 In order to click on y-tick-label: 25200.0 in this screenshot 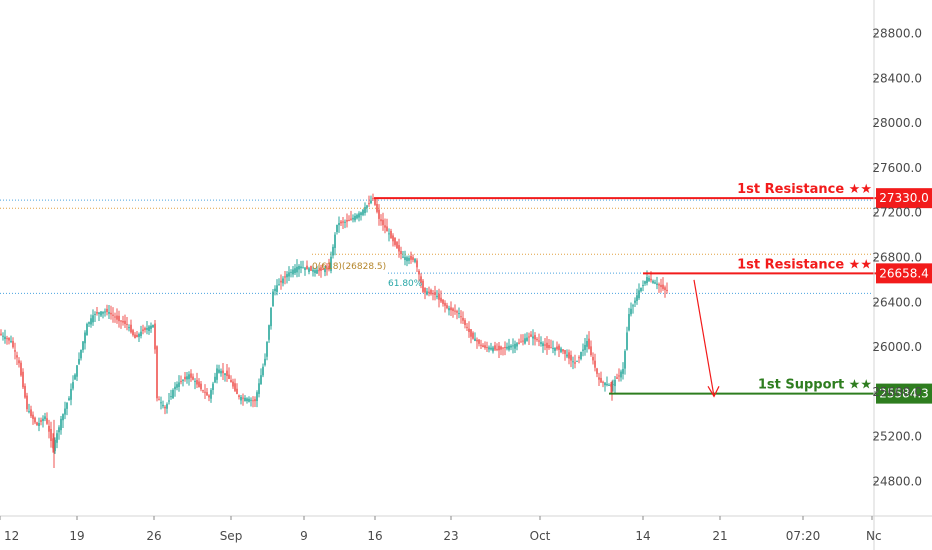, I will do `click(897, 437)`.